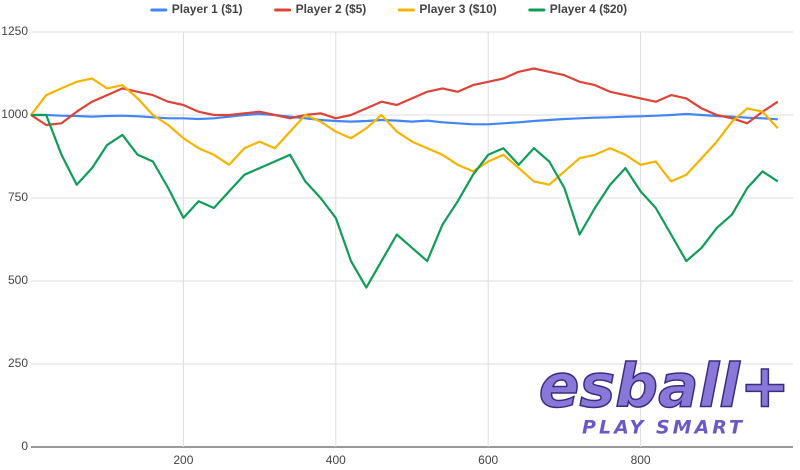  I want to click on legend-label: Player 2 ($5), so click(331, 9).